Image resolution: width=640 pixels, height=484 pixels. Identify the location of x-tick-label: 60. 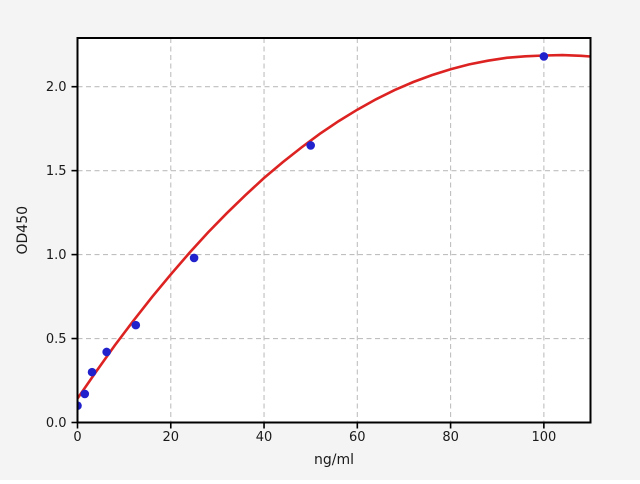
(357, 437).